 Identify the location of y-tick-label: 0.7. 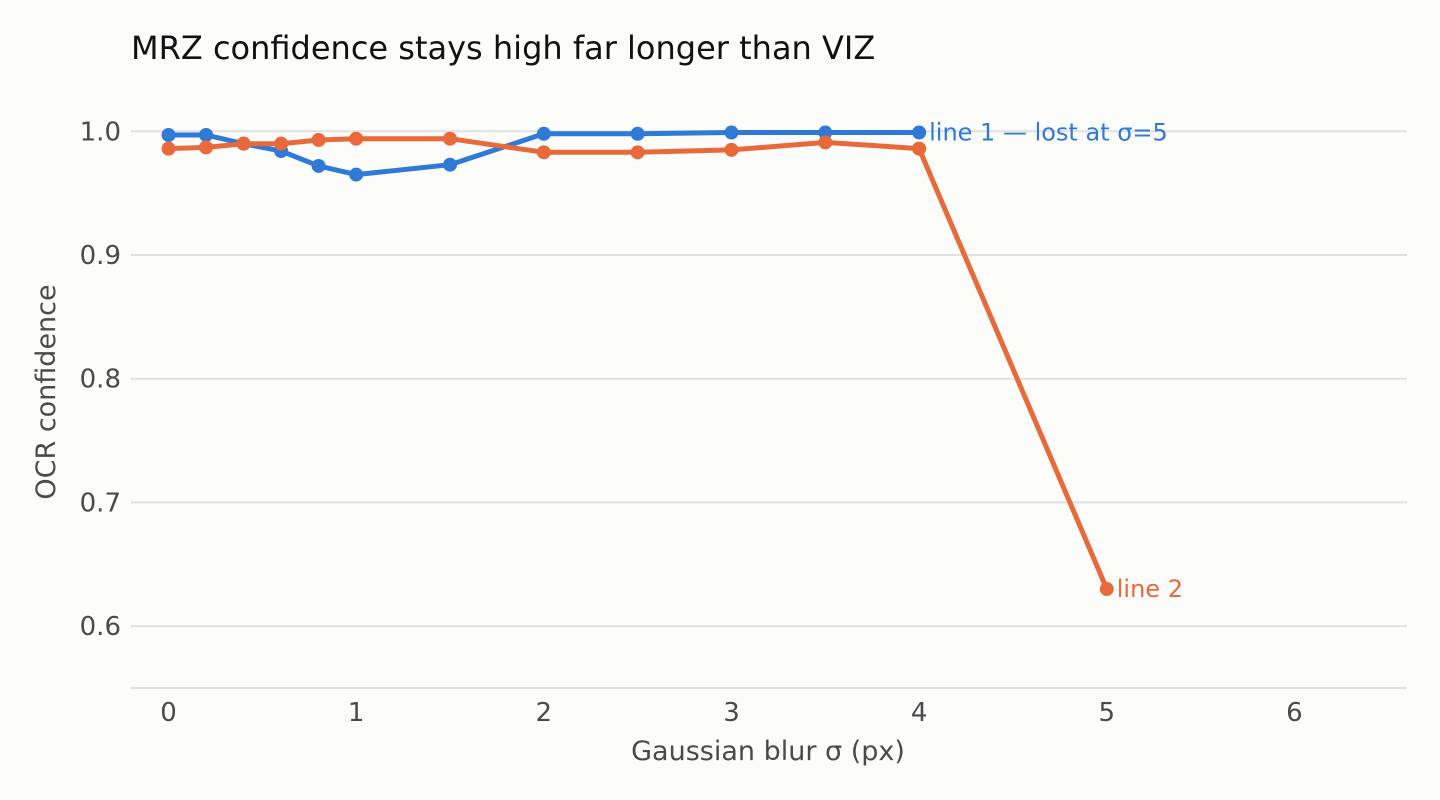
(100, 503).